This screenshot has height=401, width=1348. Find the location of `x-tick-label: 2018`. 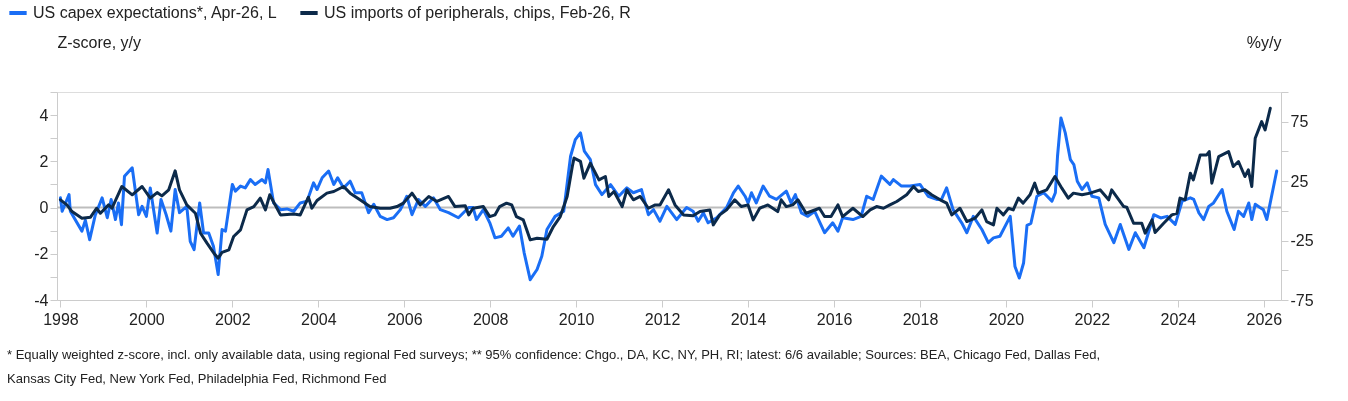

x-tick-label: 2018 is located at coordinates (920, 319).